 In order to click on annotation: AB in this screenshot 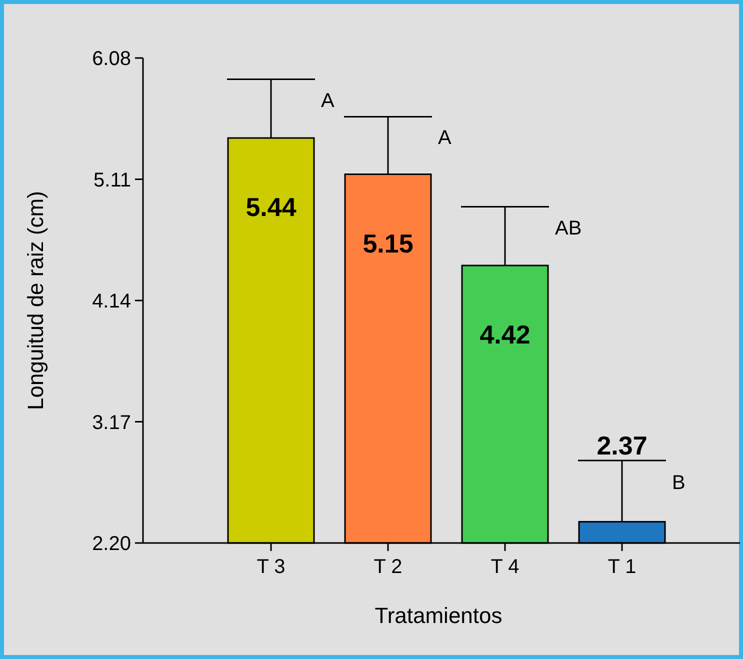, I will do `click(568, 228)`.